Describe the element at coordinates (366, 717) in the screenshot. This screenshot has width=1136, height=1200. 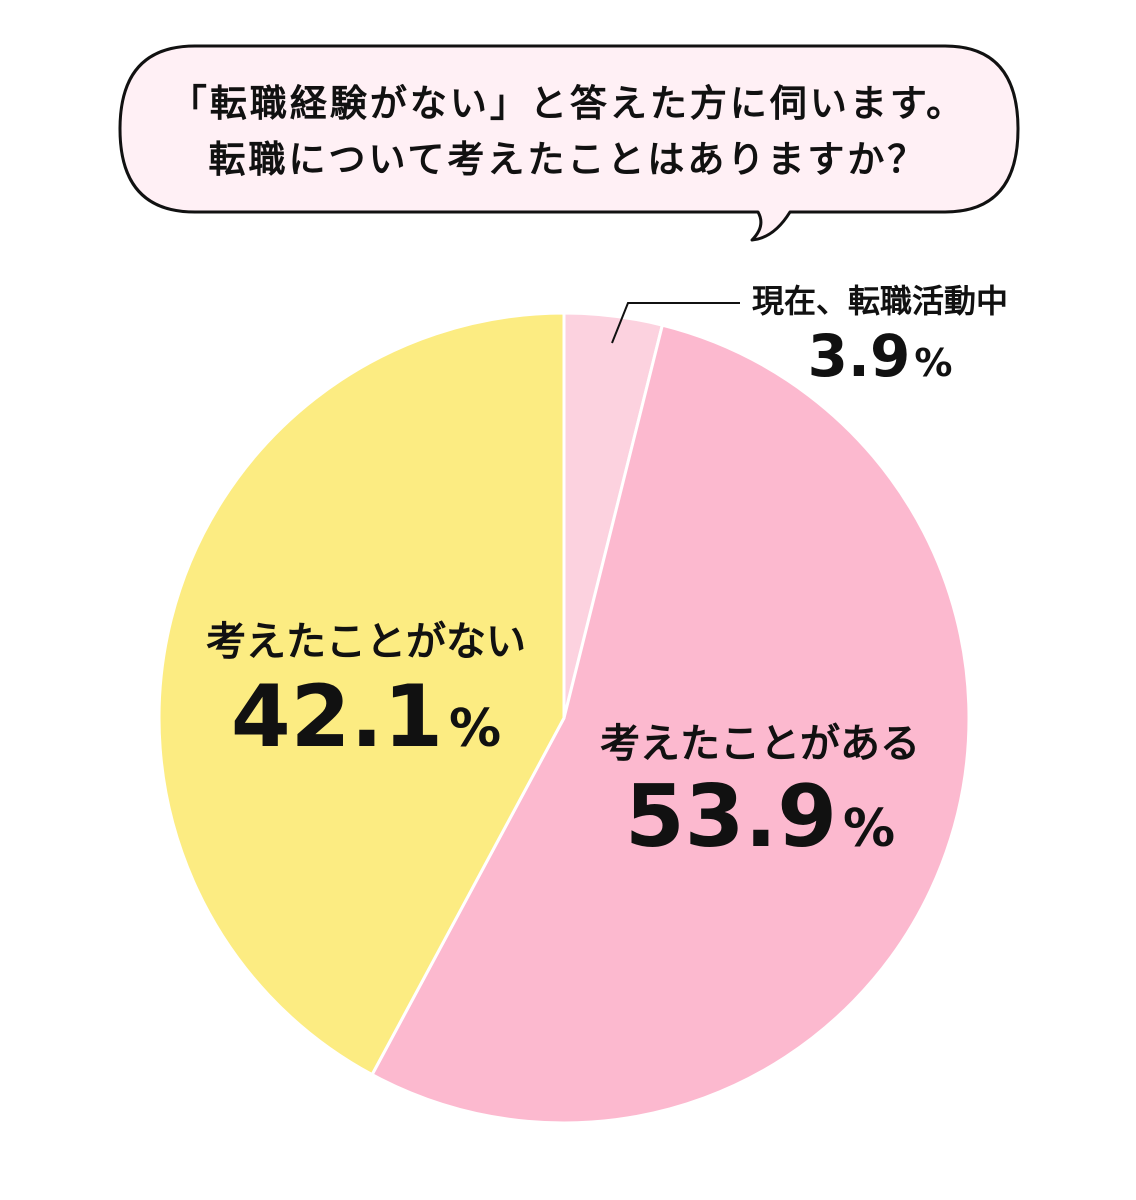
I see `slice-value-never-considered: 42.1%` at that location.